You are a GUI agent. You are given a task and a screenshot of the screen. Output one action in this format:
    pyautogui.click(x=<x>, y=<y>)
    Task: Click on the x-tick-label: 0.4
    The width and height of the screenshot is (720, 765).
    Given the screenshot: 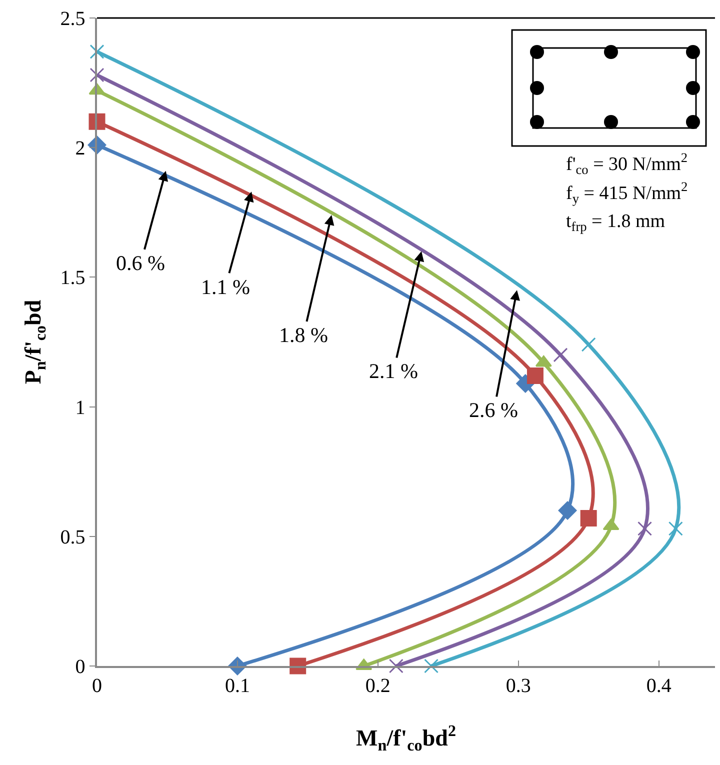 What is the action you would take?
    pyautogui.click(x=659, y=685)
    